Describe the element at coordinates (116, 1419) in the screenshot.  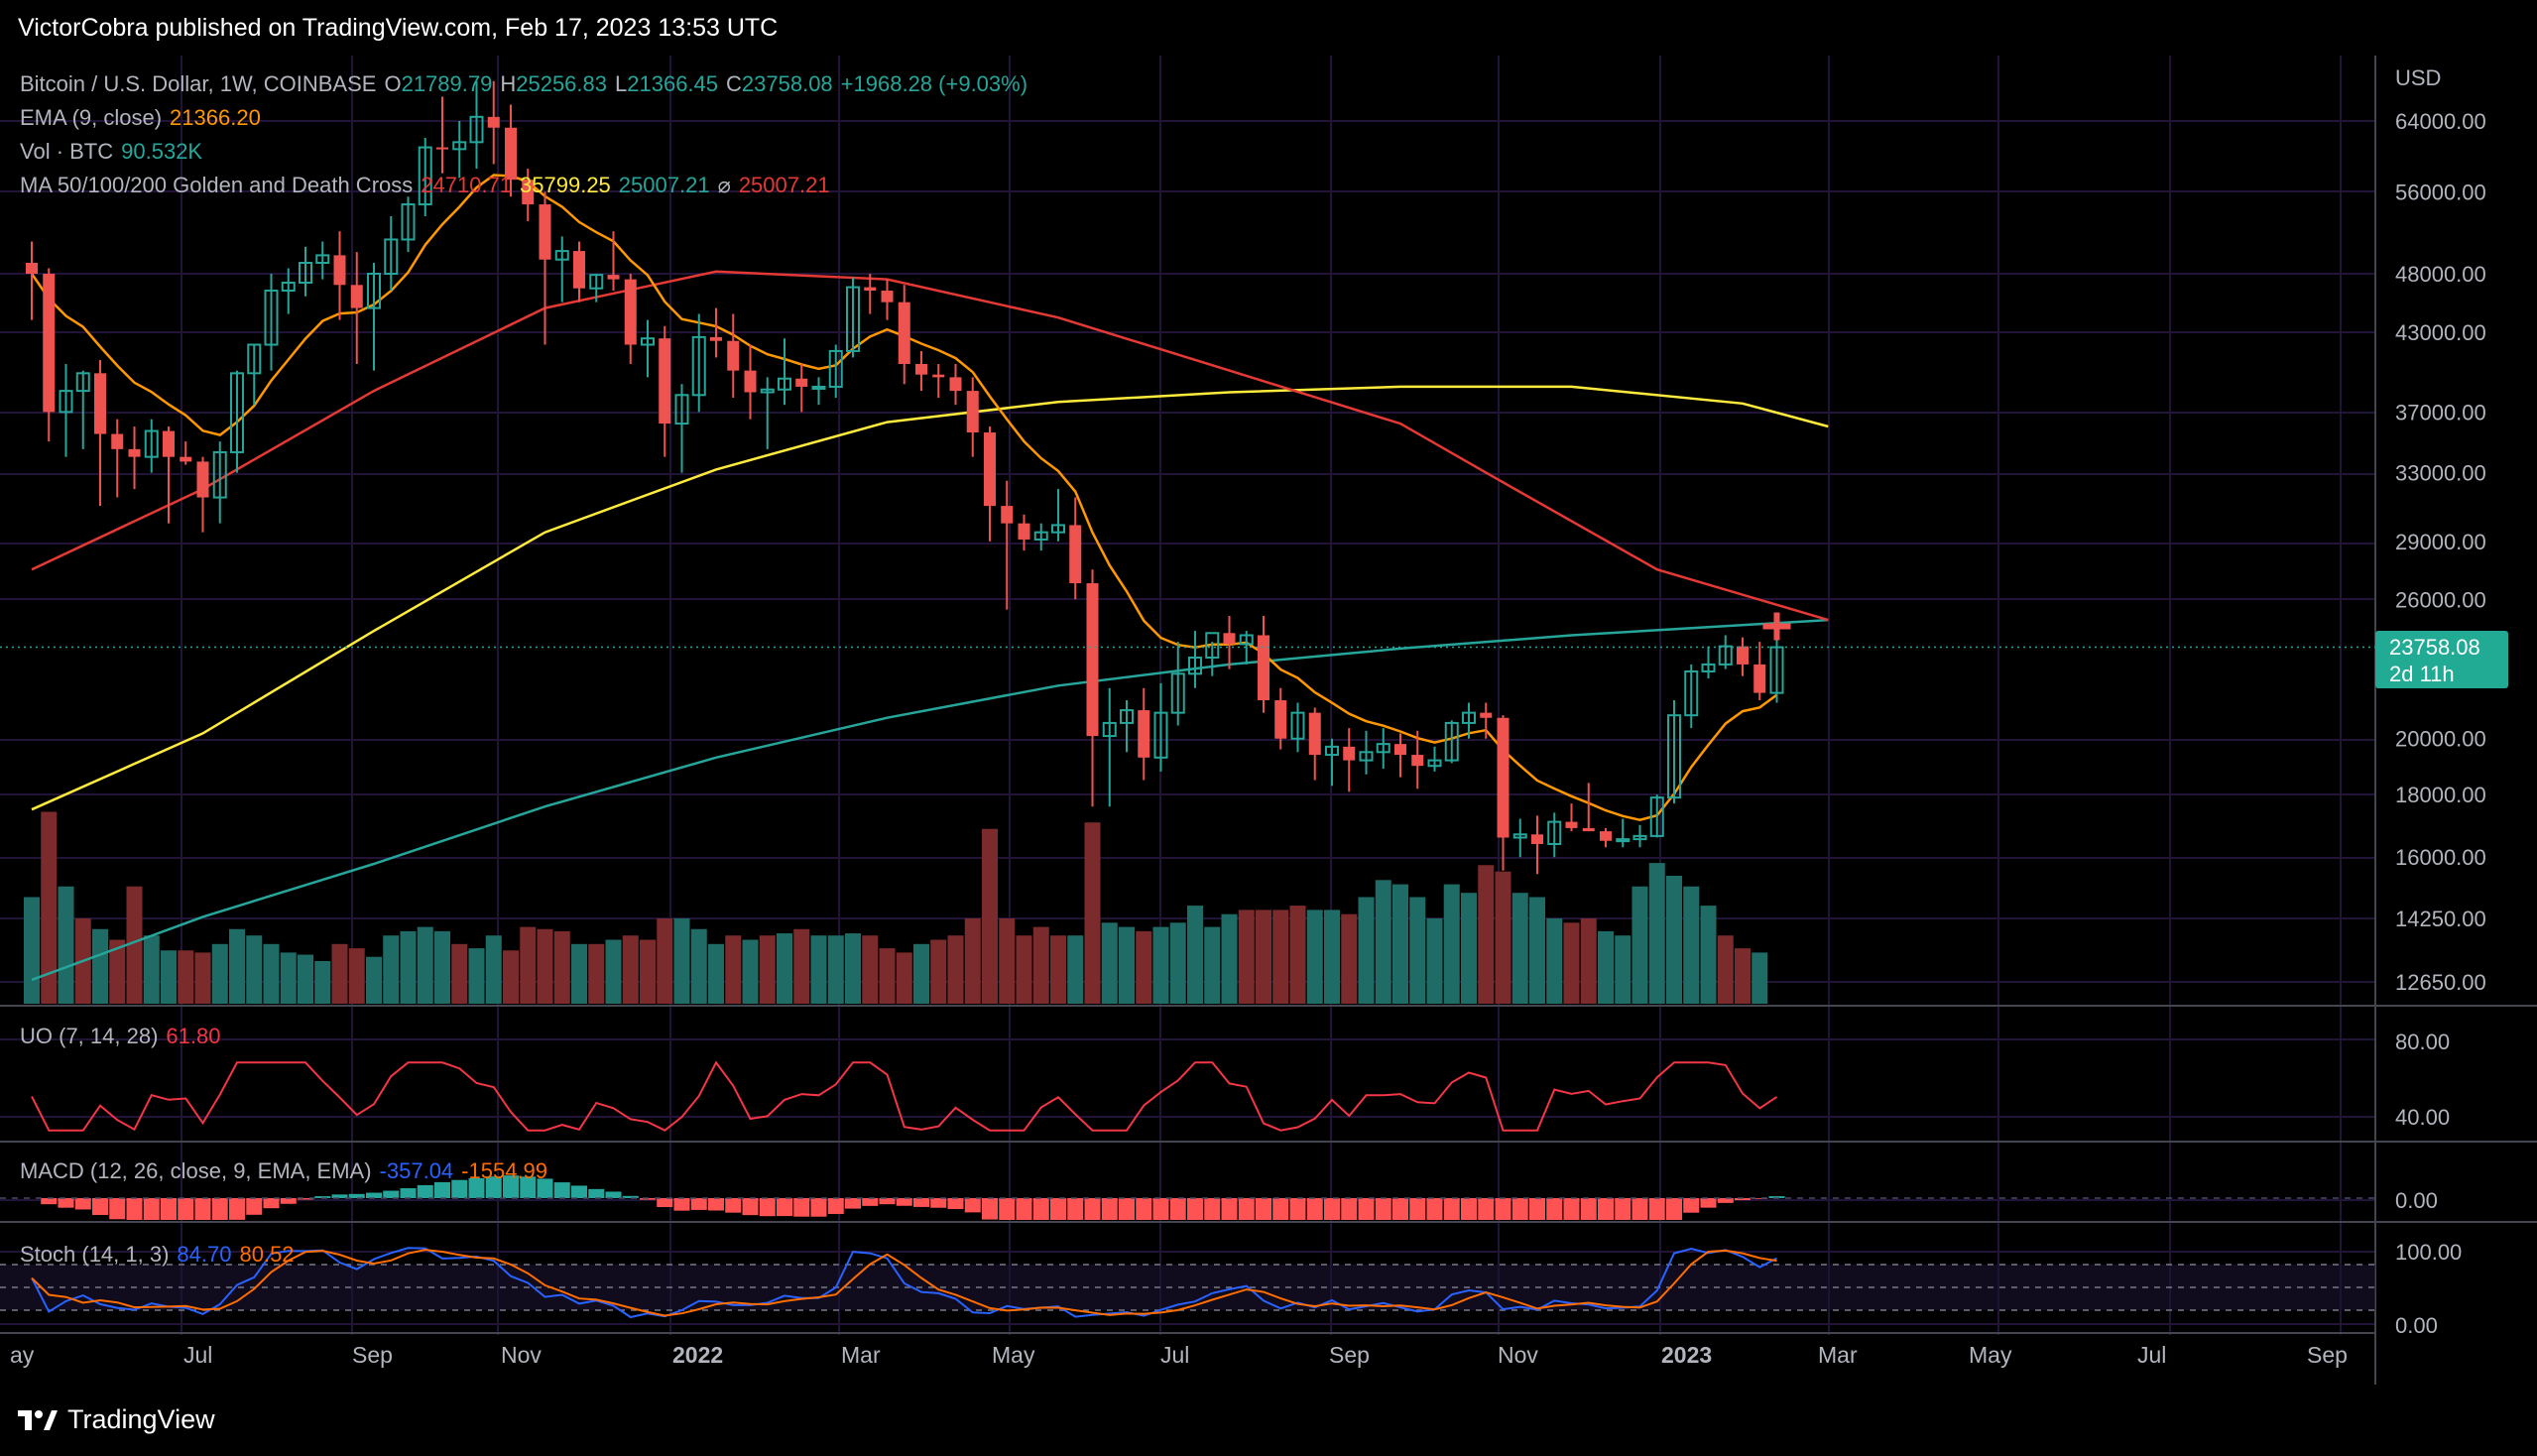
I see `tradingview-logo: TradingView` at that location.